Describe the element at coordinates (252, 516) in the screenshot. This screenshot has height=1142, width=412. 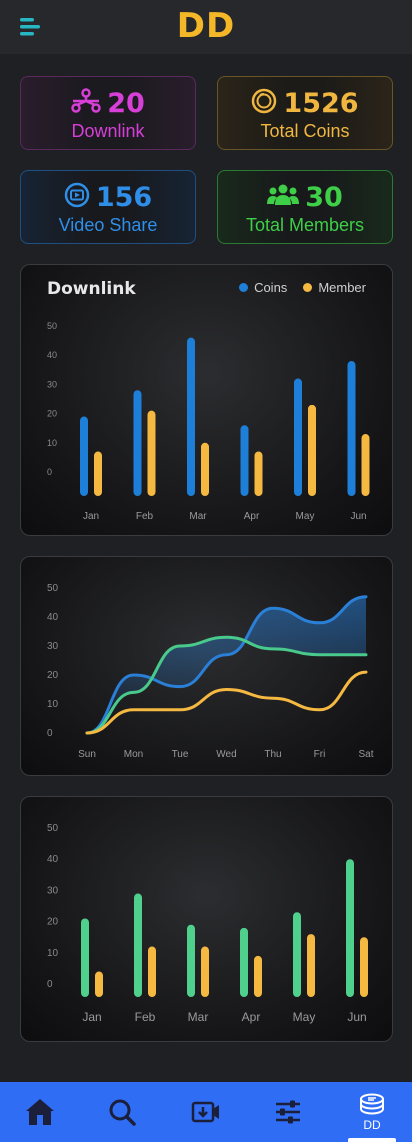
I see `x-tick-label: Apr` at that location.